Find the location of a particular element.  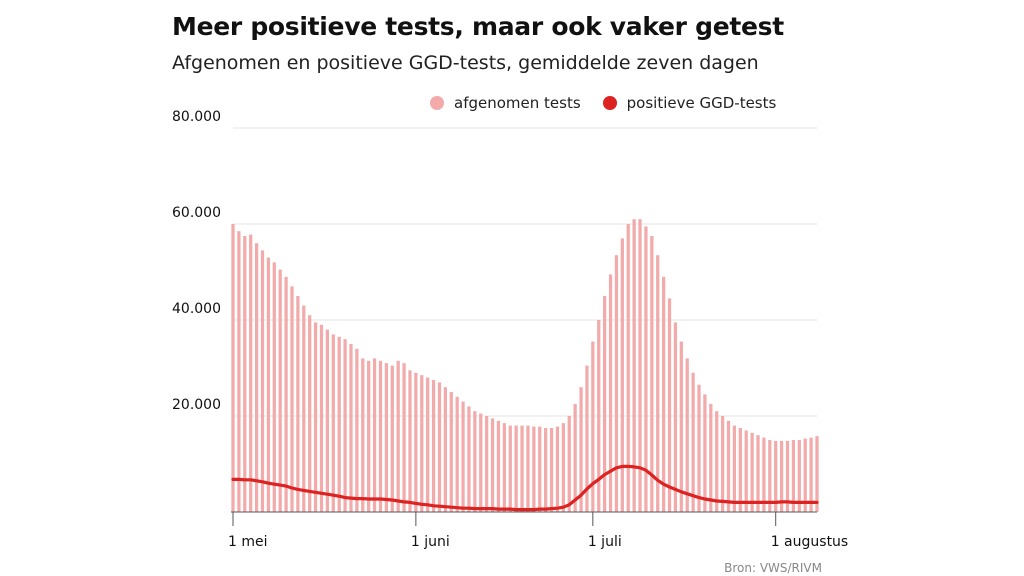

x-tick-label: 1 augustus is located at coordinates (810, 542).